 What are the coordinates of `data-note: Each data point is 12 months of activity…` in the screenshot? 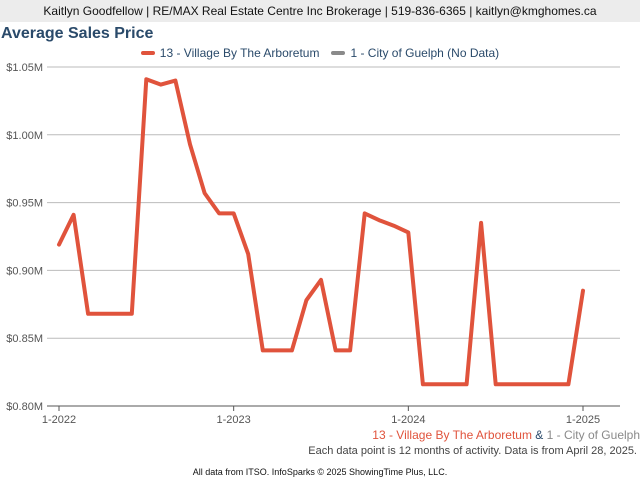 It's located at (472, 451).